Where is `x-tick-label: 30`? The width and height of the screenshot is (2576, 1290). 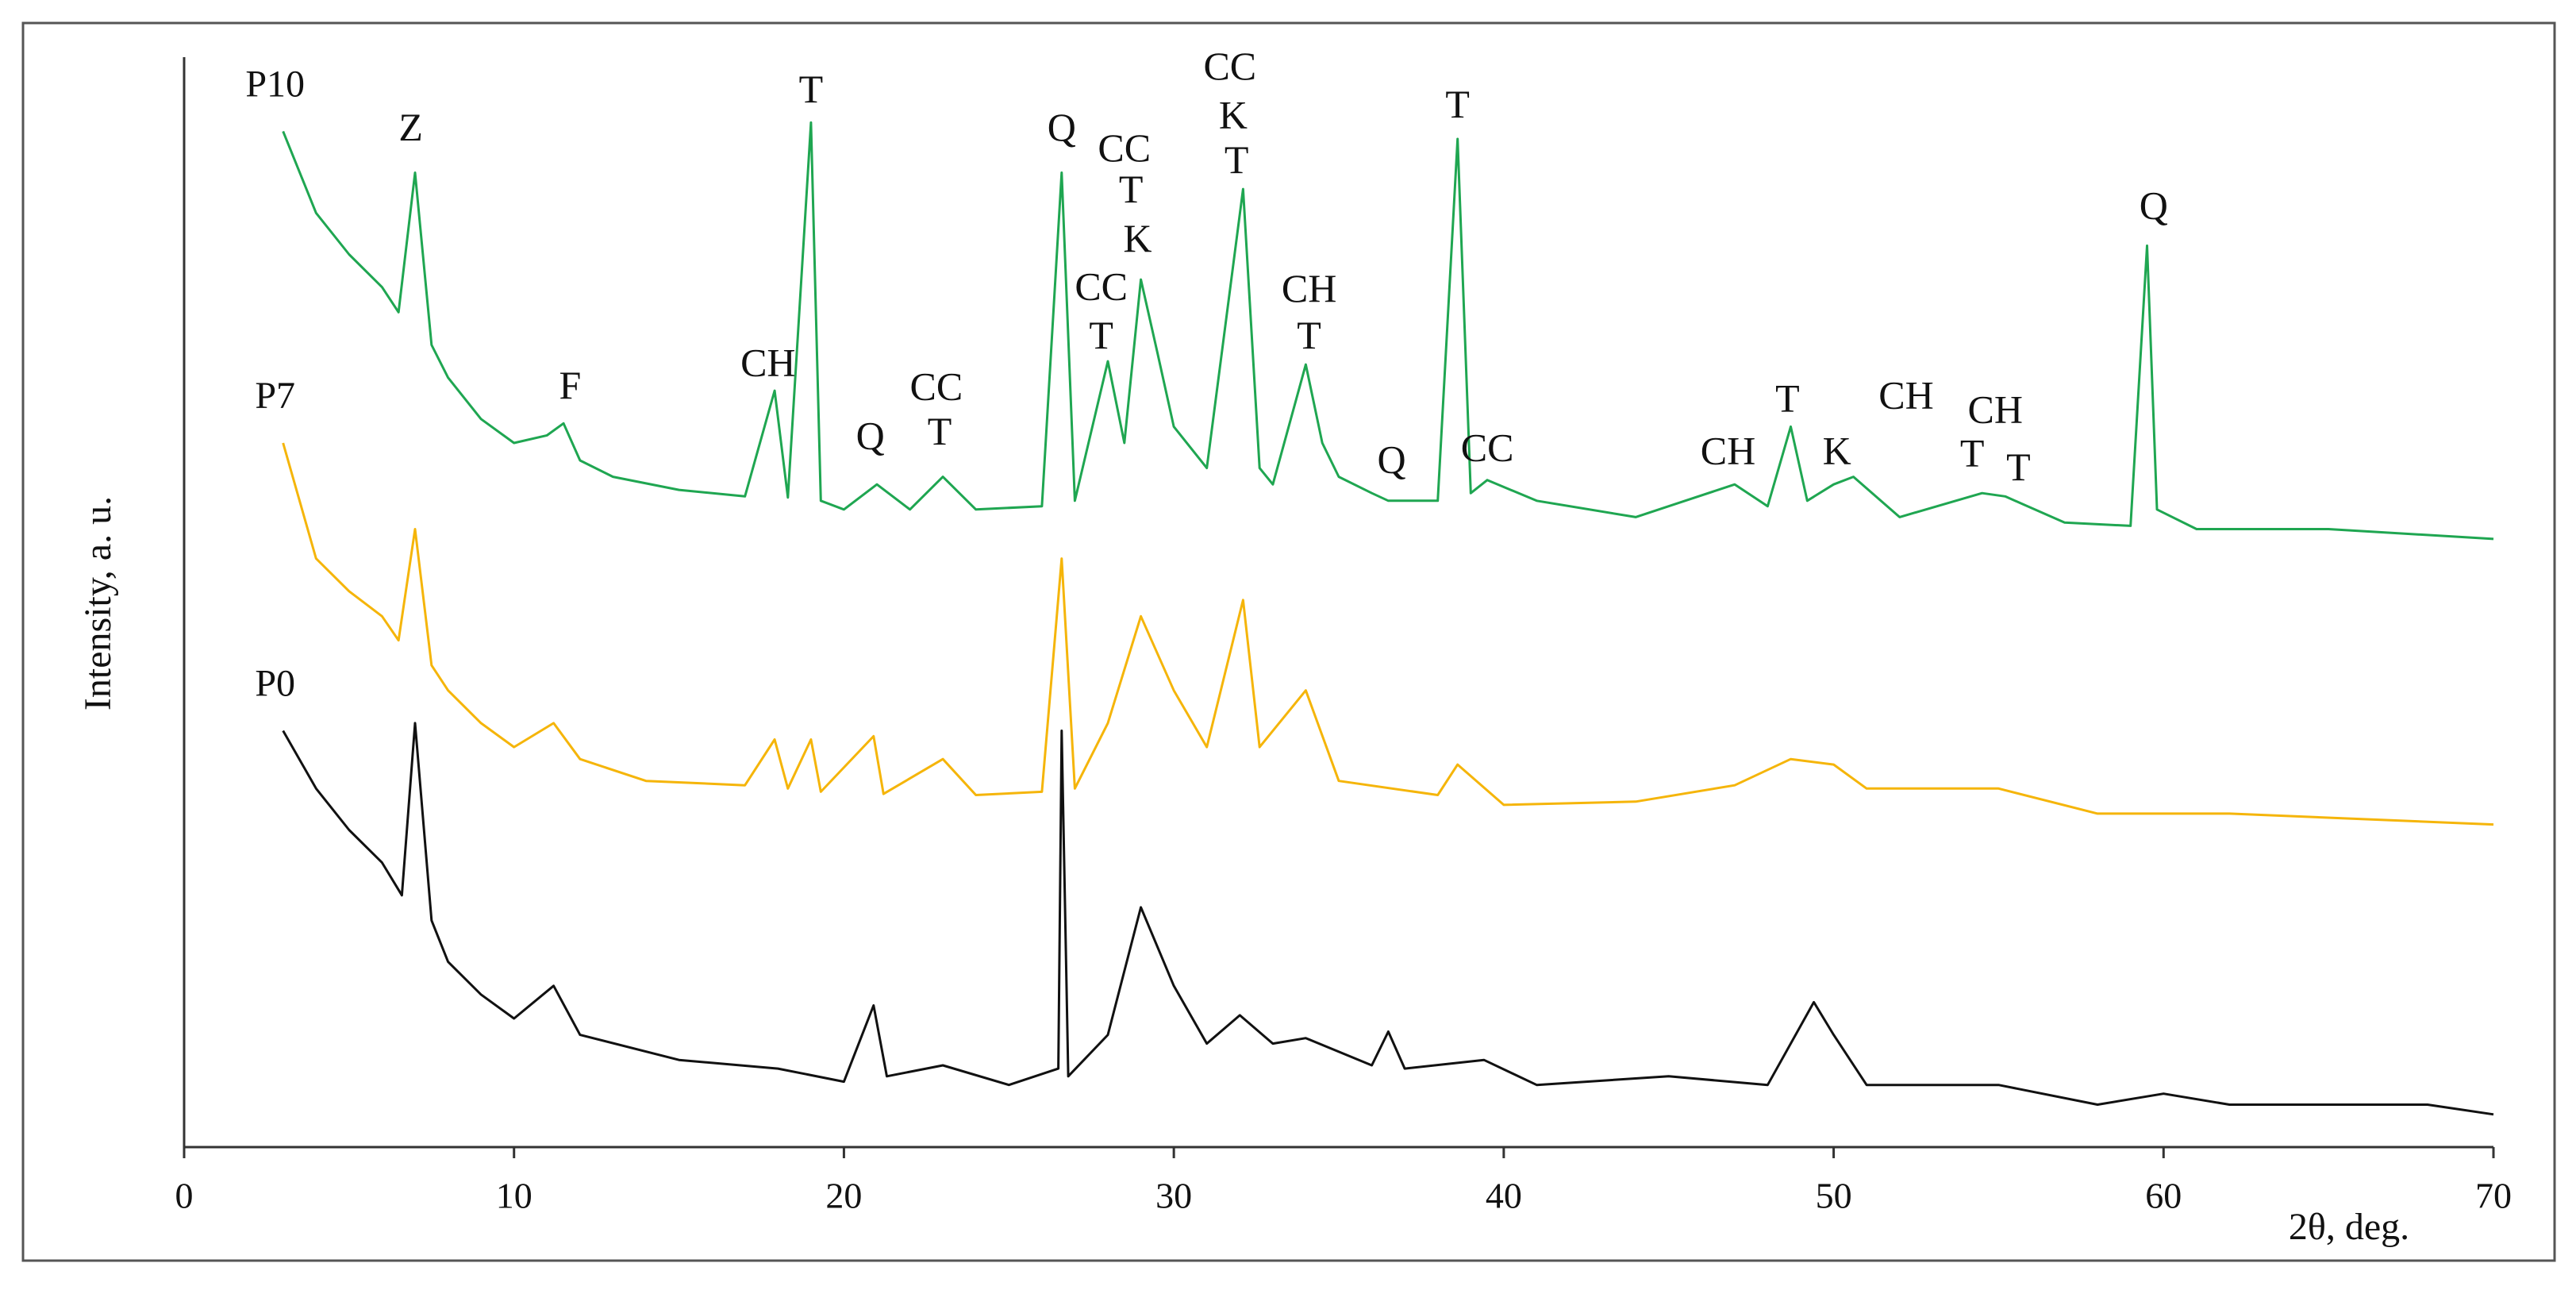
x-tick-label: 30 is located at coordinates (1173, 1196).